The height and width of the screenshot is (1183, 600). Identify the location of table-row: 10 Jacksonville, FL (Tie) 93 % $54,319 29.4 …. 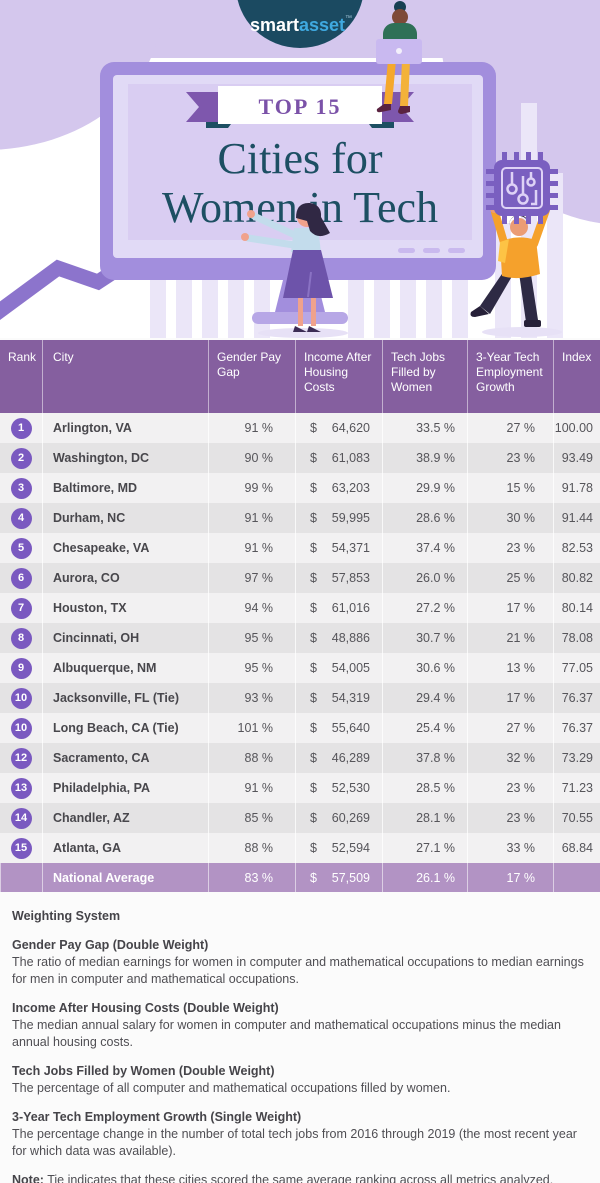
(300, 698).